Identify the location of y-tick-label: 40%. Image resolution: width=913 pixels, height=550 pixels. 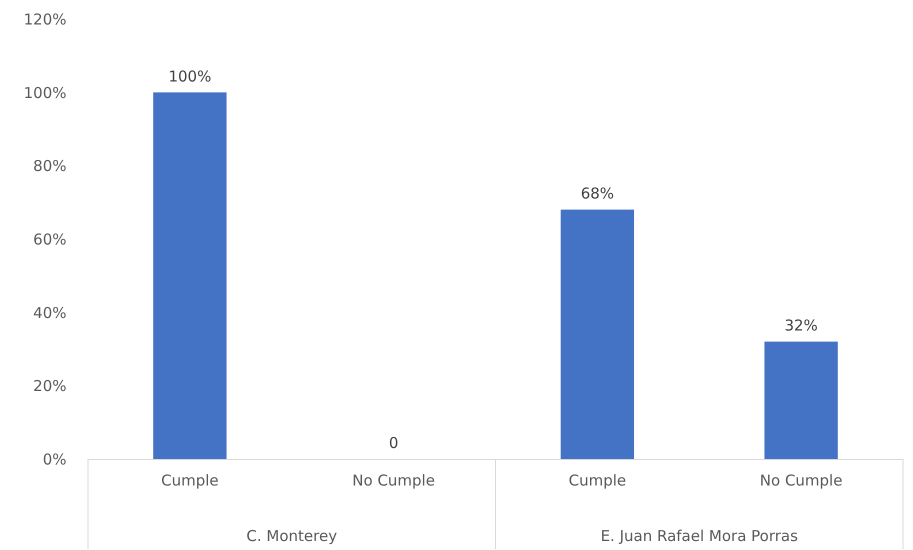
(49, 313).